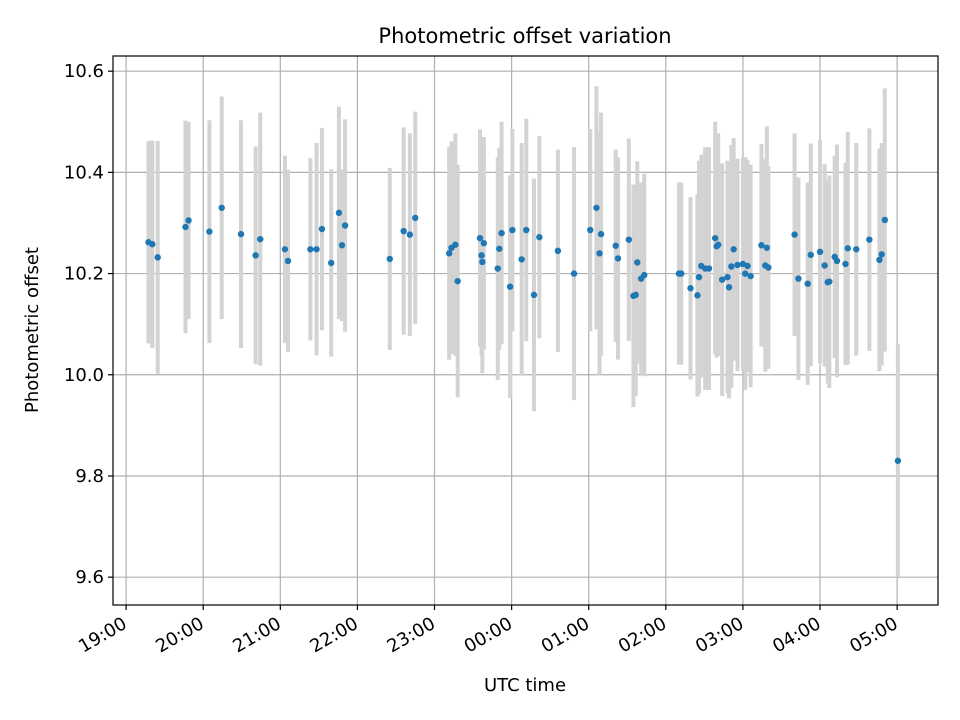 This screenshot has height=720, width=960. I want to click on y-tick-label: 10.4, so click(84, 172).